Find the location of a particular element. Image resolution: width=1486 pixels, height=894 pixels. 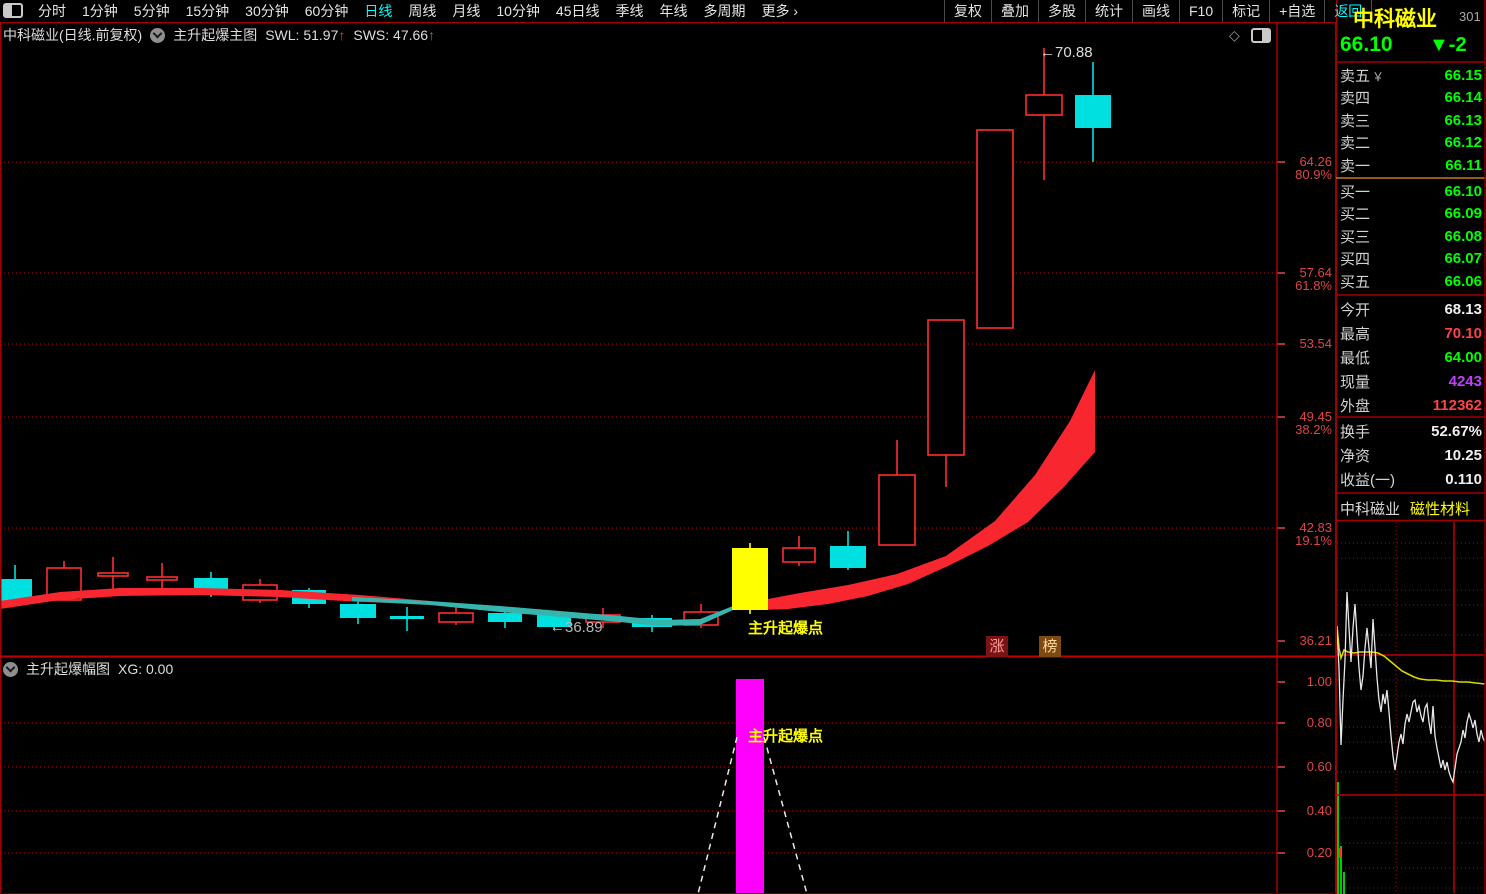

industry-tag: 磁性材料 is located at coordinates (1440, 509).